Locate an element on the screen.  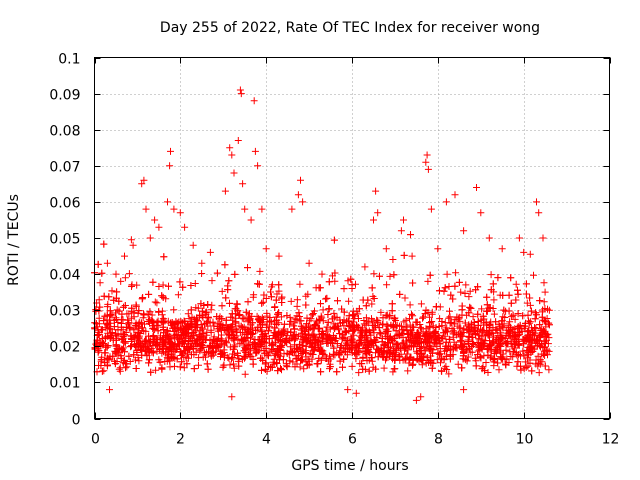
y-tick-label: 0.02 is located at coordinates (64, 348).